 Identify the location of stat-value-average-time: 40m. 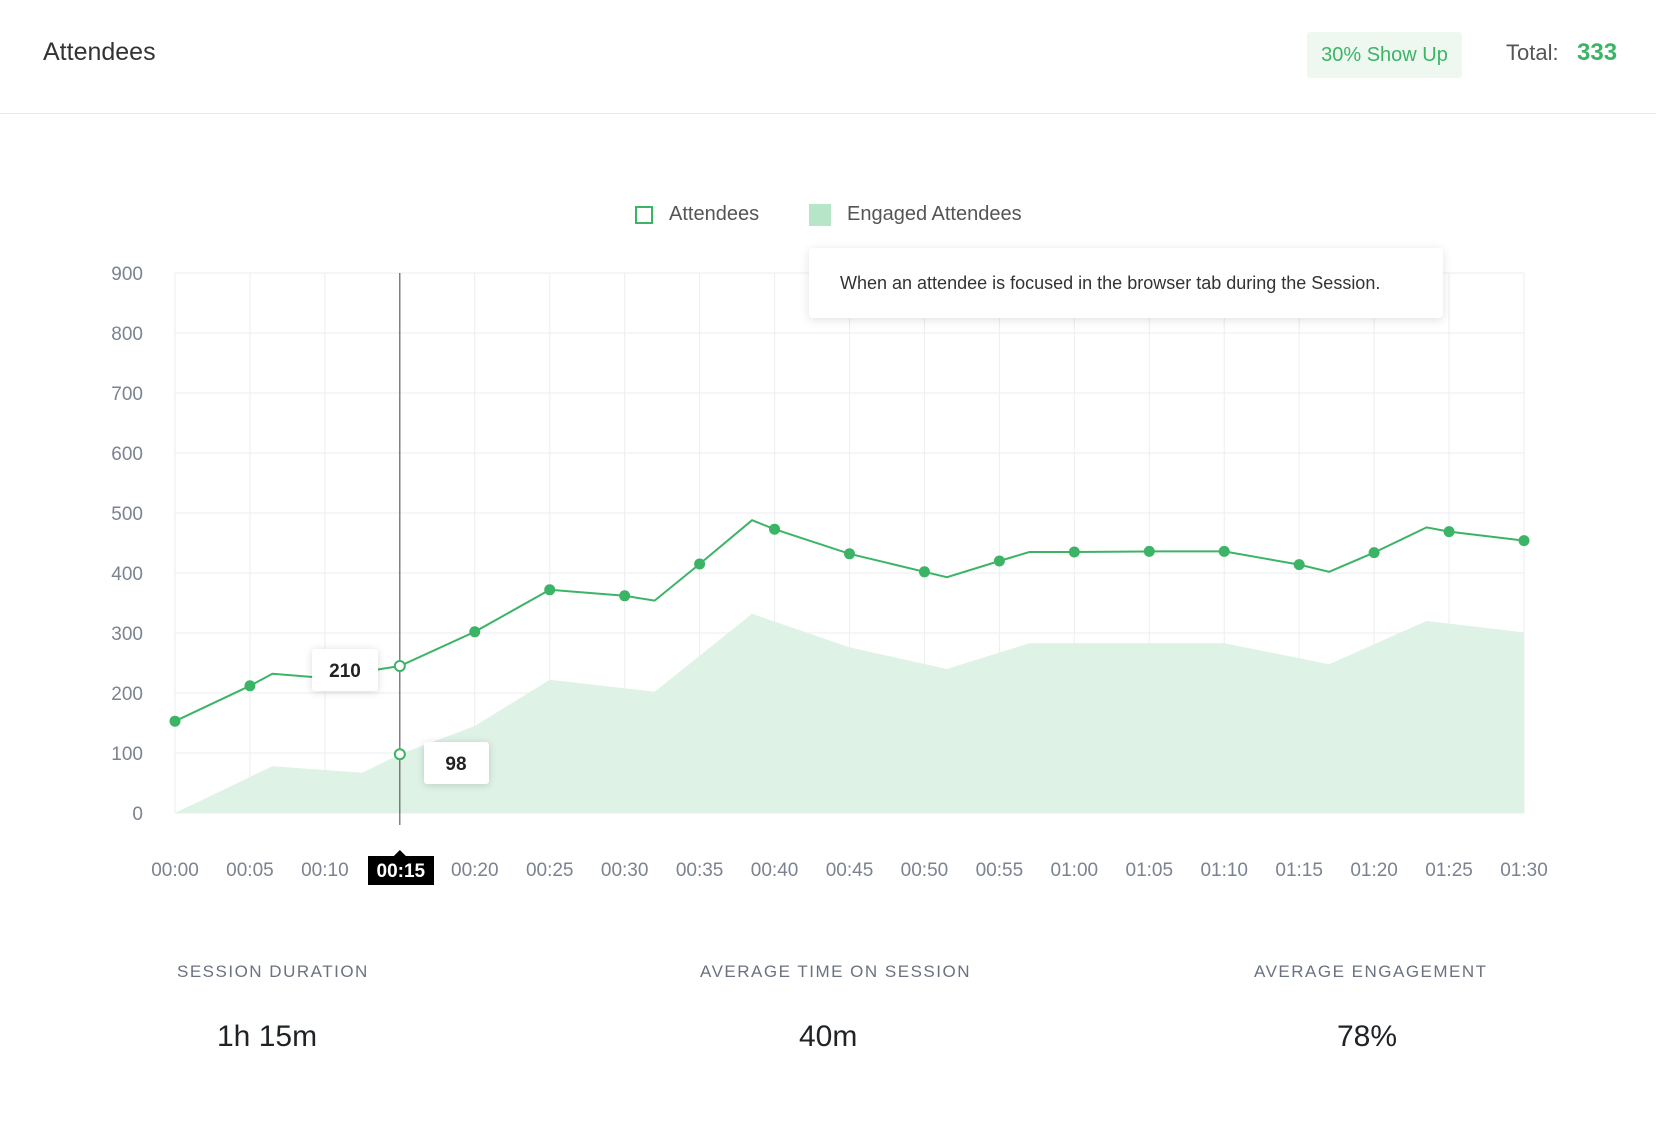
(828, 1036).